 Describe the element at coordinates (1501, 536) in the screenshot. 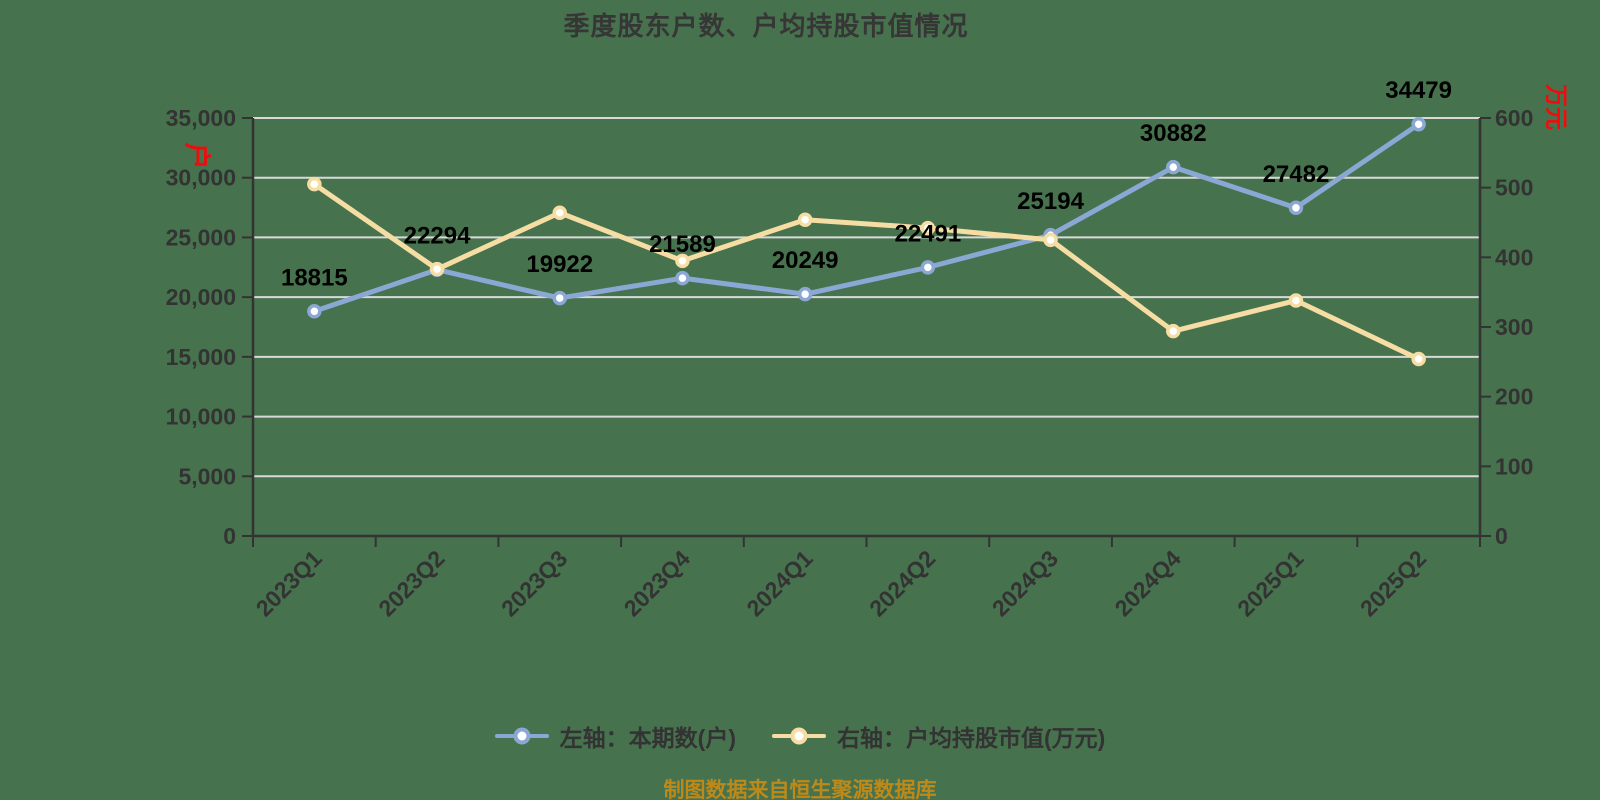

I see `y-axis-right-label: 0` at that location.